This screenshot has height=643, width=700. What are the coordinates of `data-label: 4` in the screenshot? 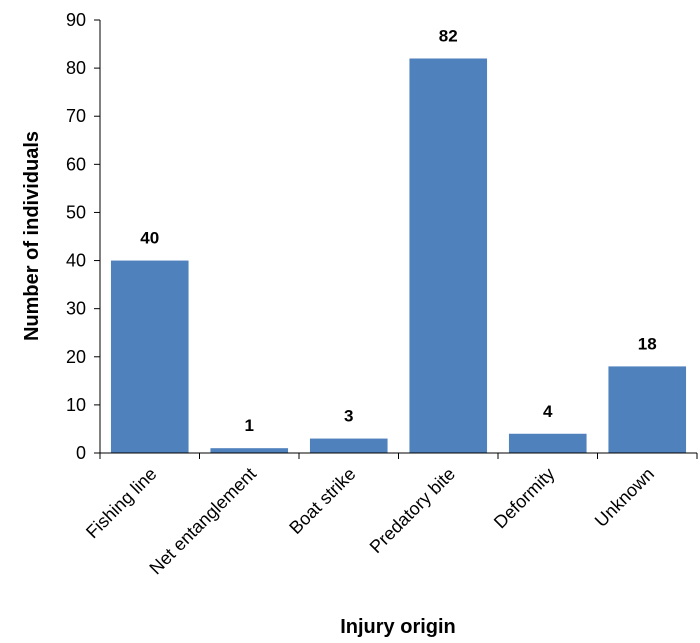 It's located at (548, 411).